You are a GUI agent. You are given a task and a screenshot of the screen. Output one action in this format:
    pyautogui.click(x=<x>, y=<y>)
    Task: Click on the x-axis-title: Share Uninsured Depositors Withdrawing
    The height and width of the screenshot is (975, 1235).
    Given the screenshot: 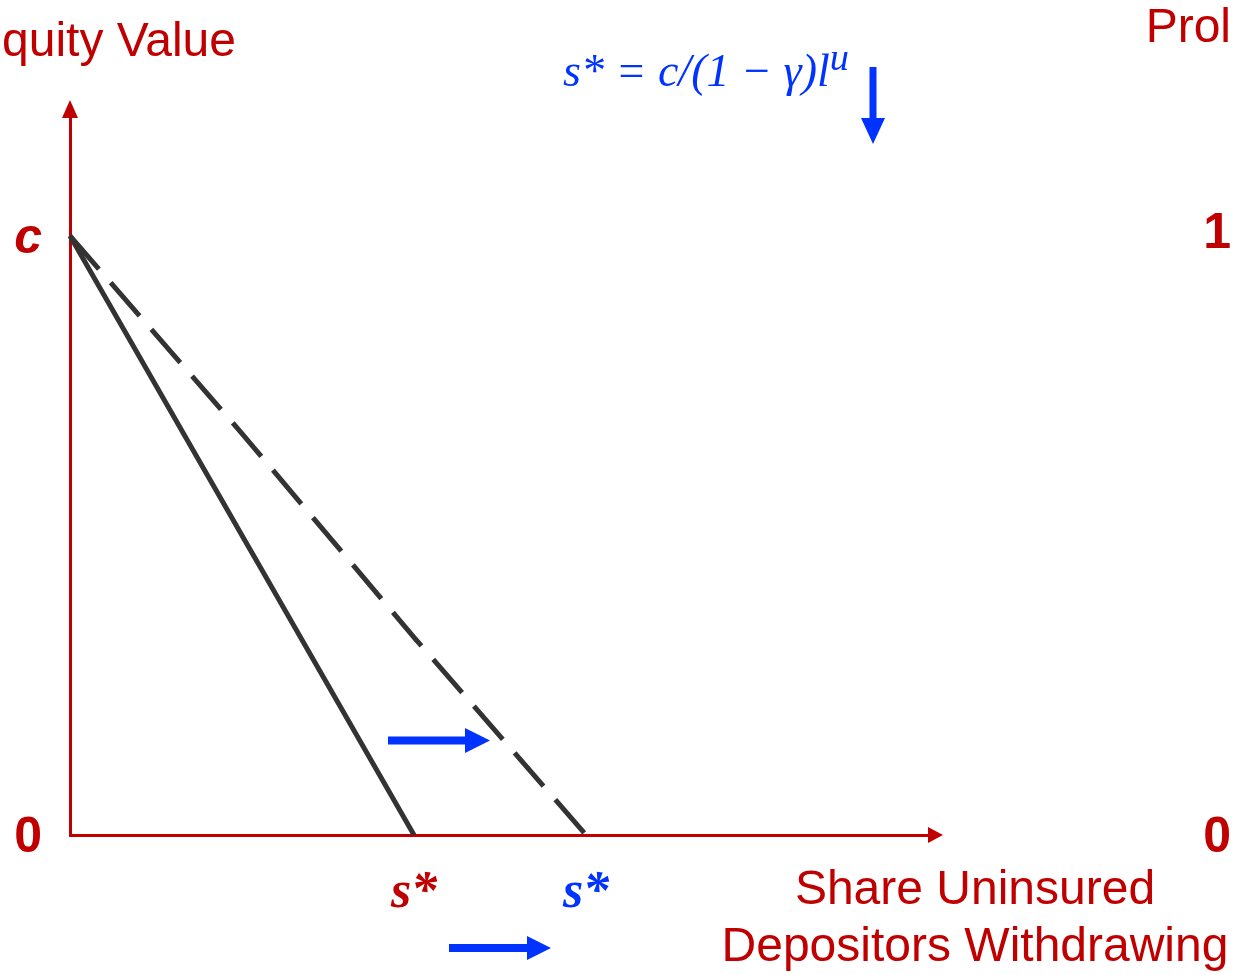 What is the action you would take?
    pyautogui.click(x=975, y=916)
    